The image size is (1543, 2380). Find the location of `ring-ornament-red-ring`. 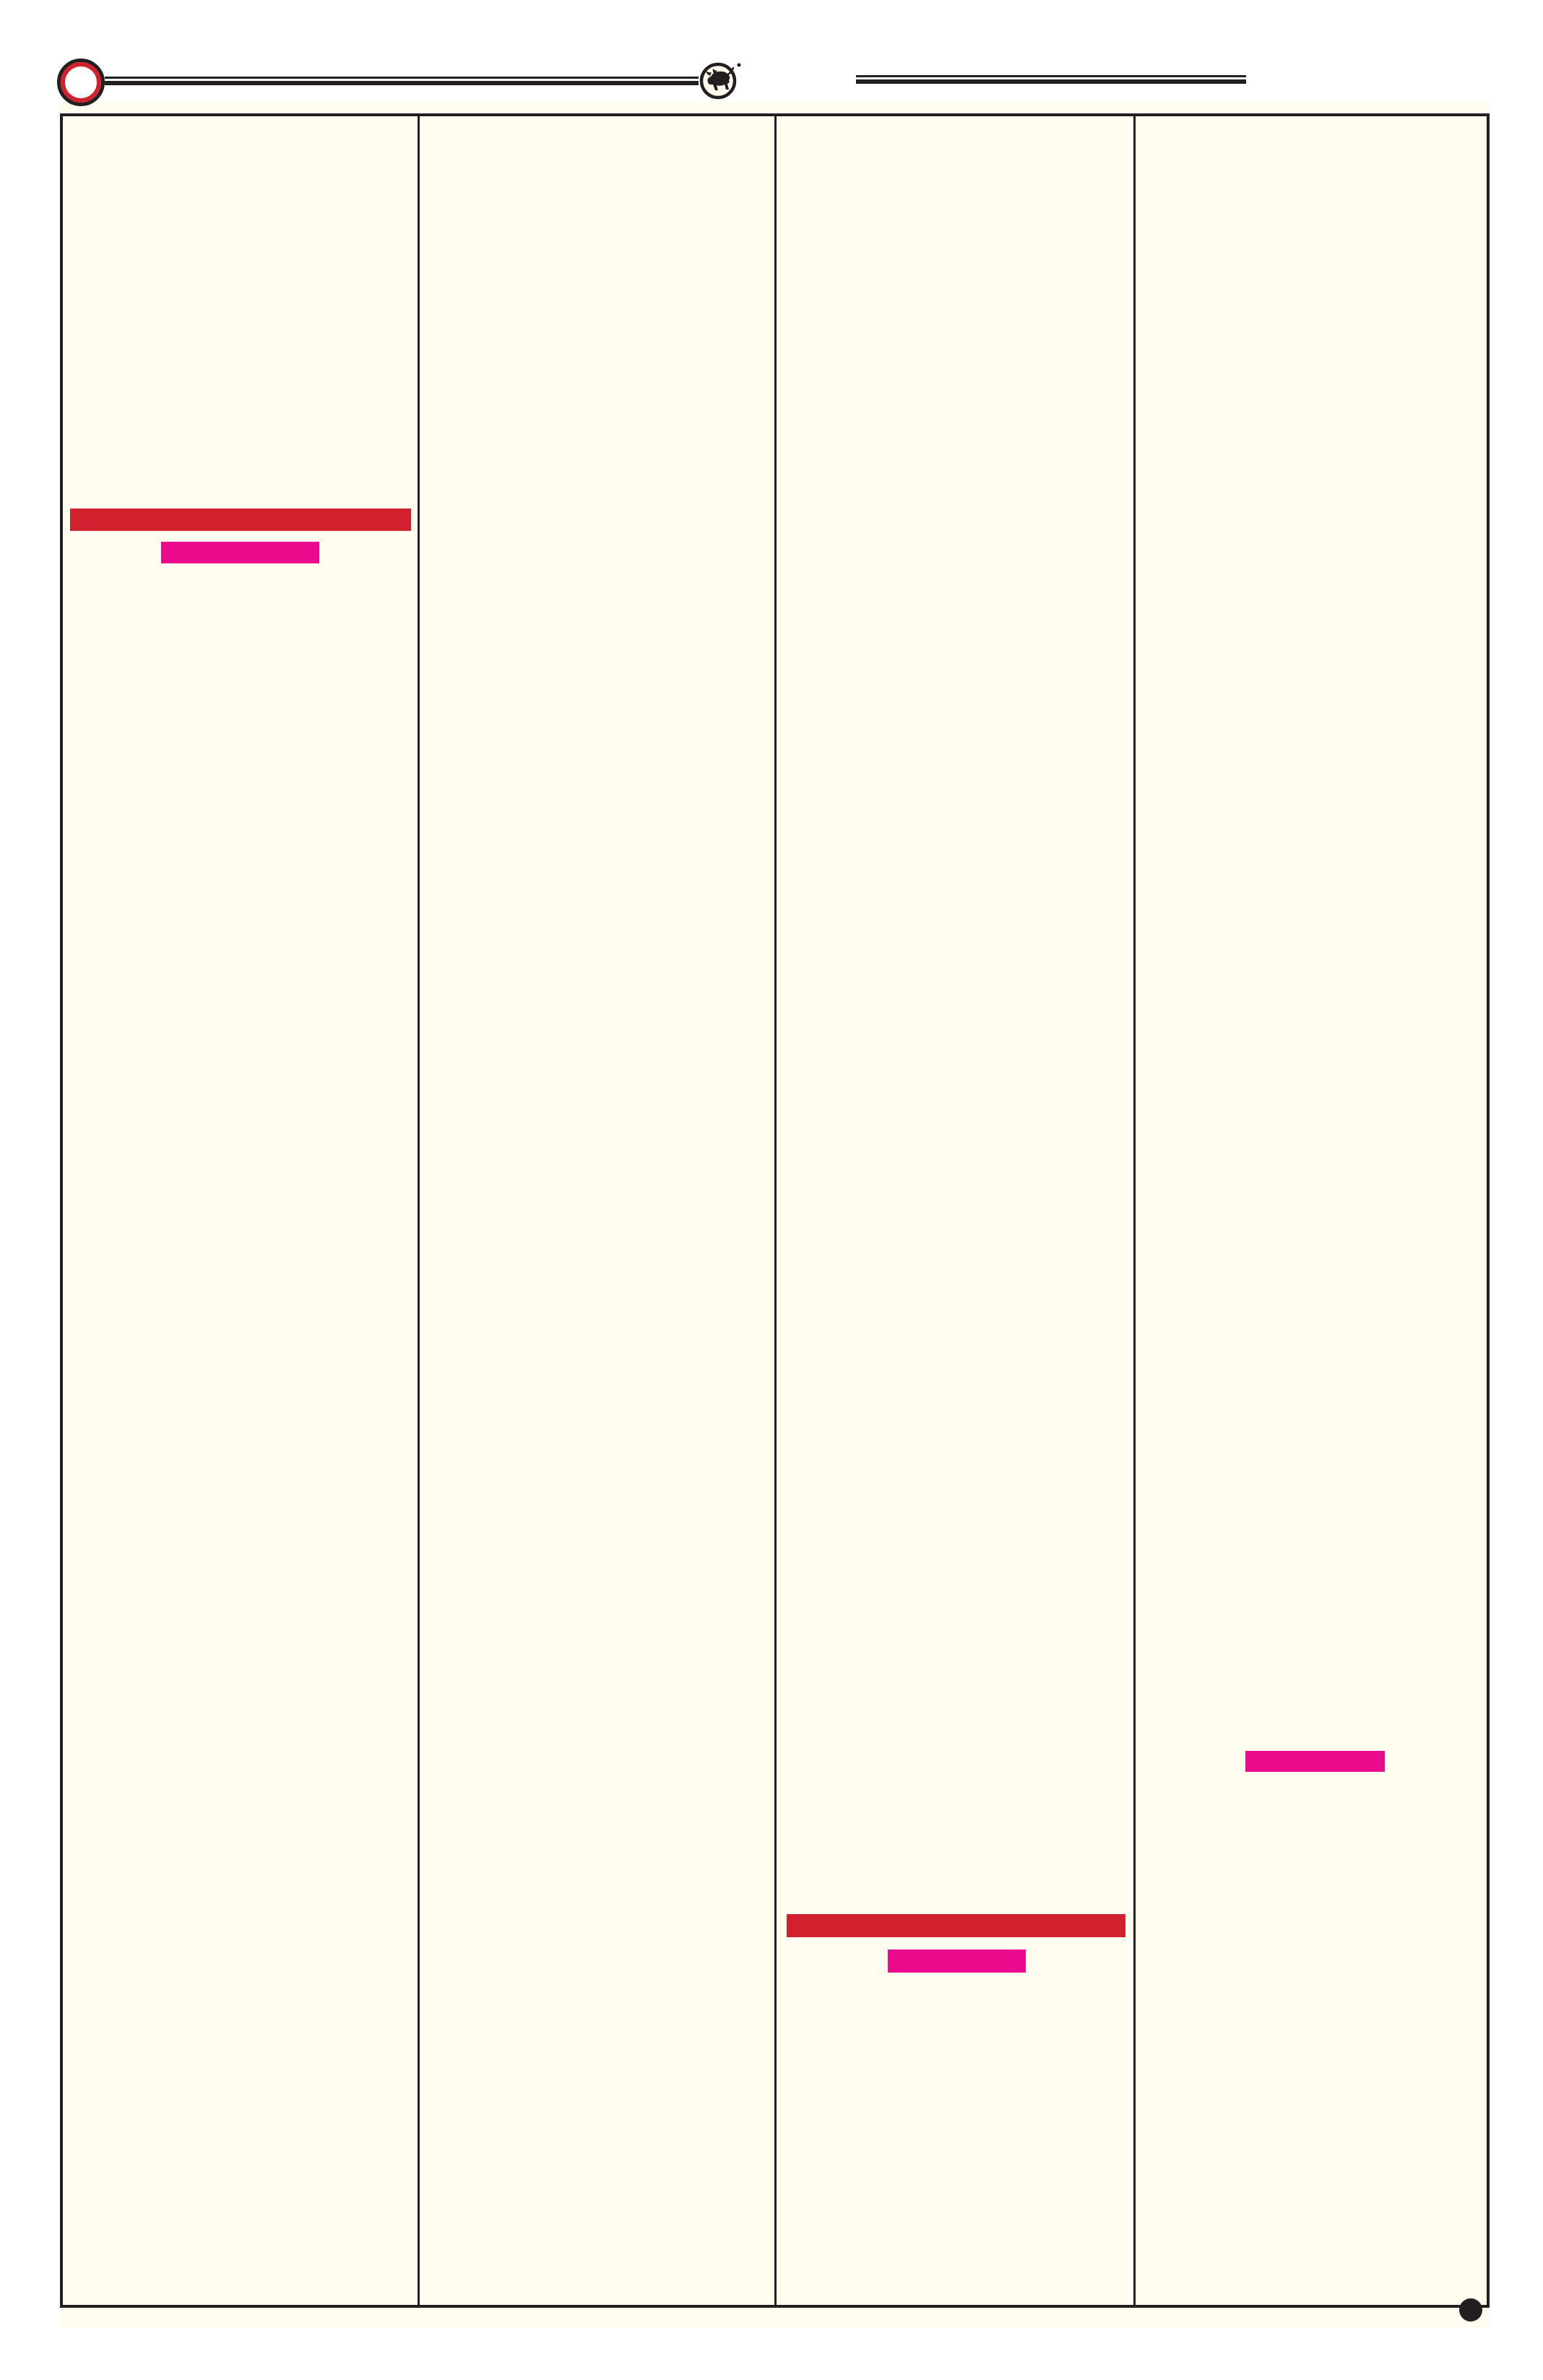

ring-ornament-red-ring is located at coordinates (81, 82).